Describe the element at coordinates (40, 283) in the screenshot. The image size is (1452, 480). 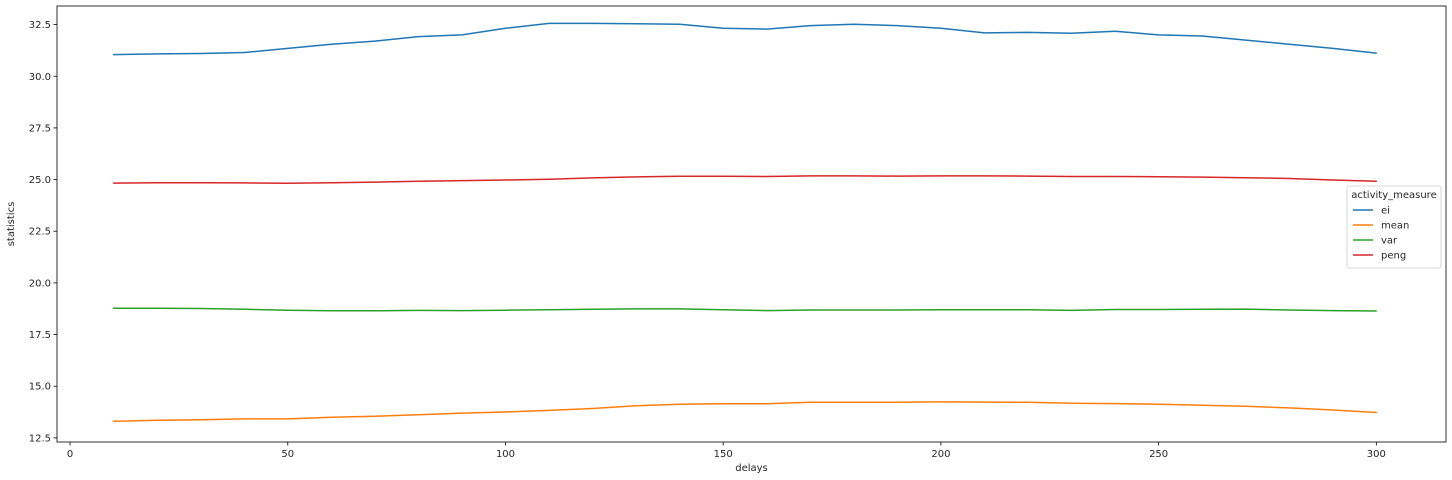
I see `y-tick-label: 20.0` at that location.